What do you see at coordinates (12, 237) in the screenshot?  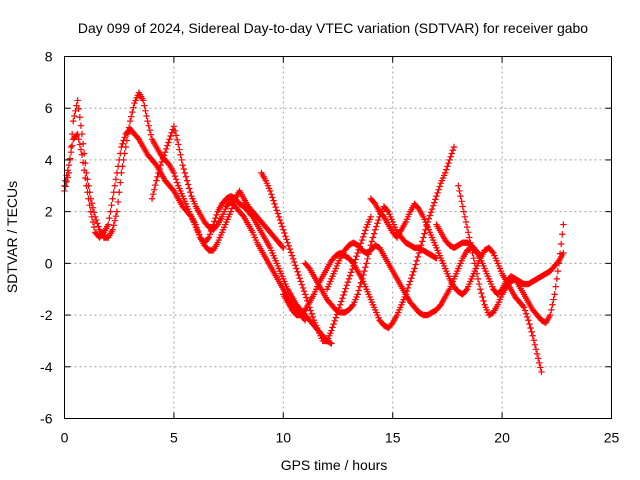 I see `y-axis-title: SDTVAR / TECUs` at bounding box center [12, 237].